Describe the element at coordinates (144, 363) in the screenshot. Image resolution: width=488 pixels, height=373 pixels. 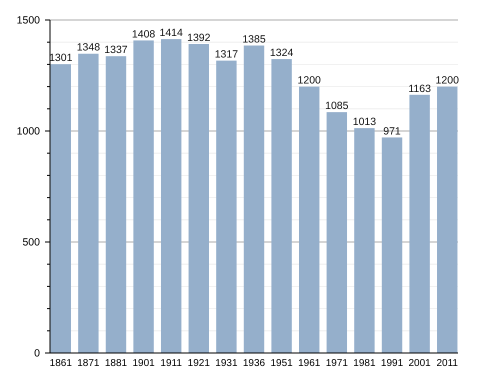
I see `x-tick-label: 1901` at that location.